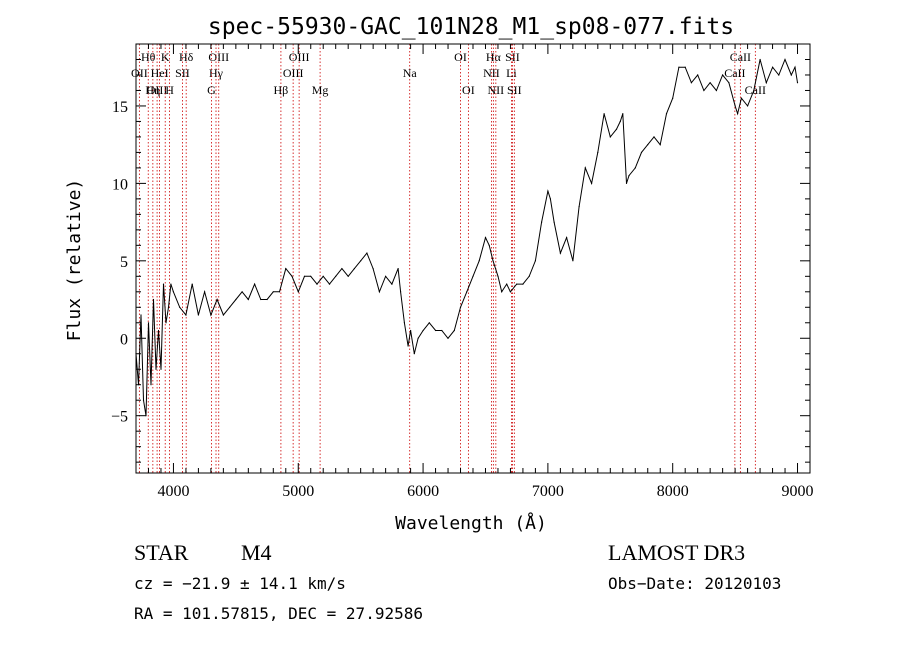 The height and width of the screenshot is (649, 900). Describe the element at coordinates (139, 73) in the screenshot. I see `line-label-1: OII` at that location.